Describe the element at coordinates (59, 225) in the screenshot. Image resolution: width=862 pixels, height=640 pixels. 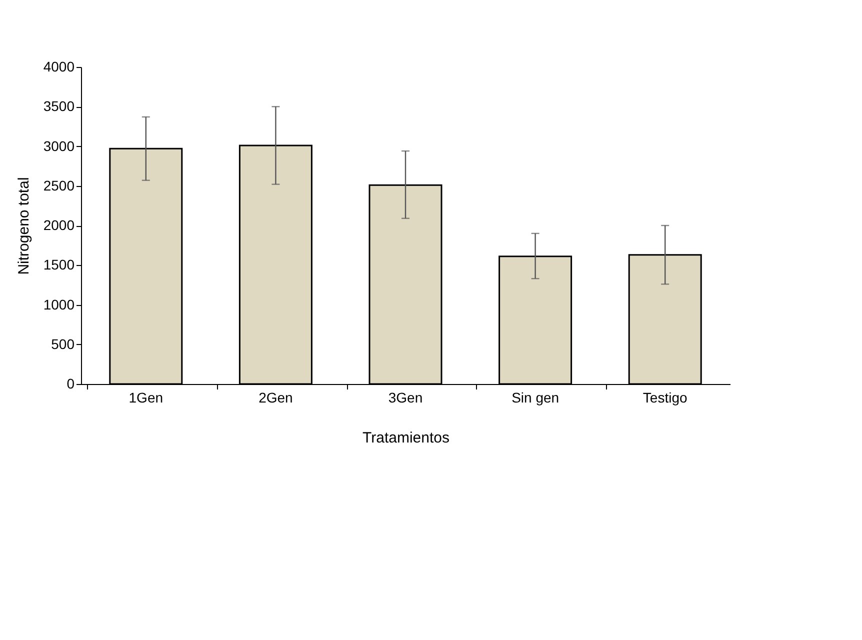
I see `y-tick-label: 2000` at that location.